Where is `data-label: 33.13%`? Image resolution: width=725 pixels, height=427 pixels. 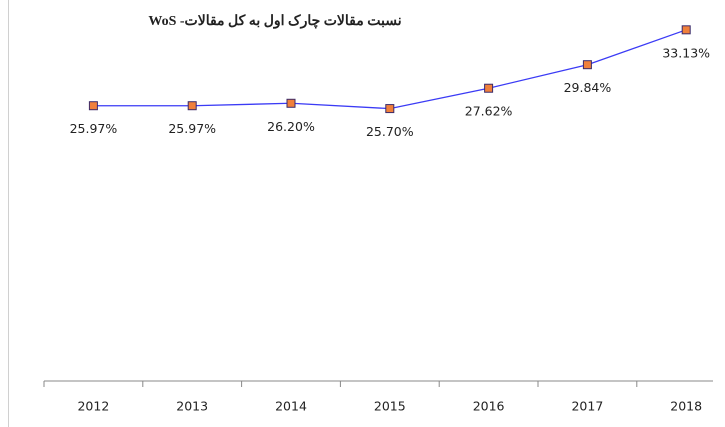
data-label: 33.13% is located at coordinates (686, 52).